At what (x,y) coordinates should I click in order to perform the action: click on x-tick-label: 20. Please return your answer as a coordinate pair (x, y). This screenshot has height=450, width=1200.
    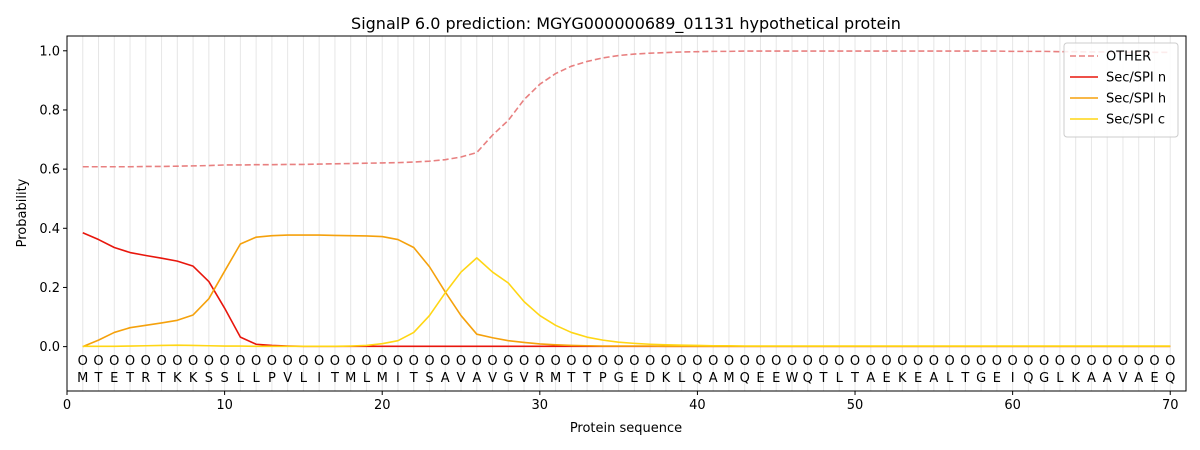
    Looking at the image, I should click on (382, 405).